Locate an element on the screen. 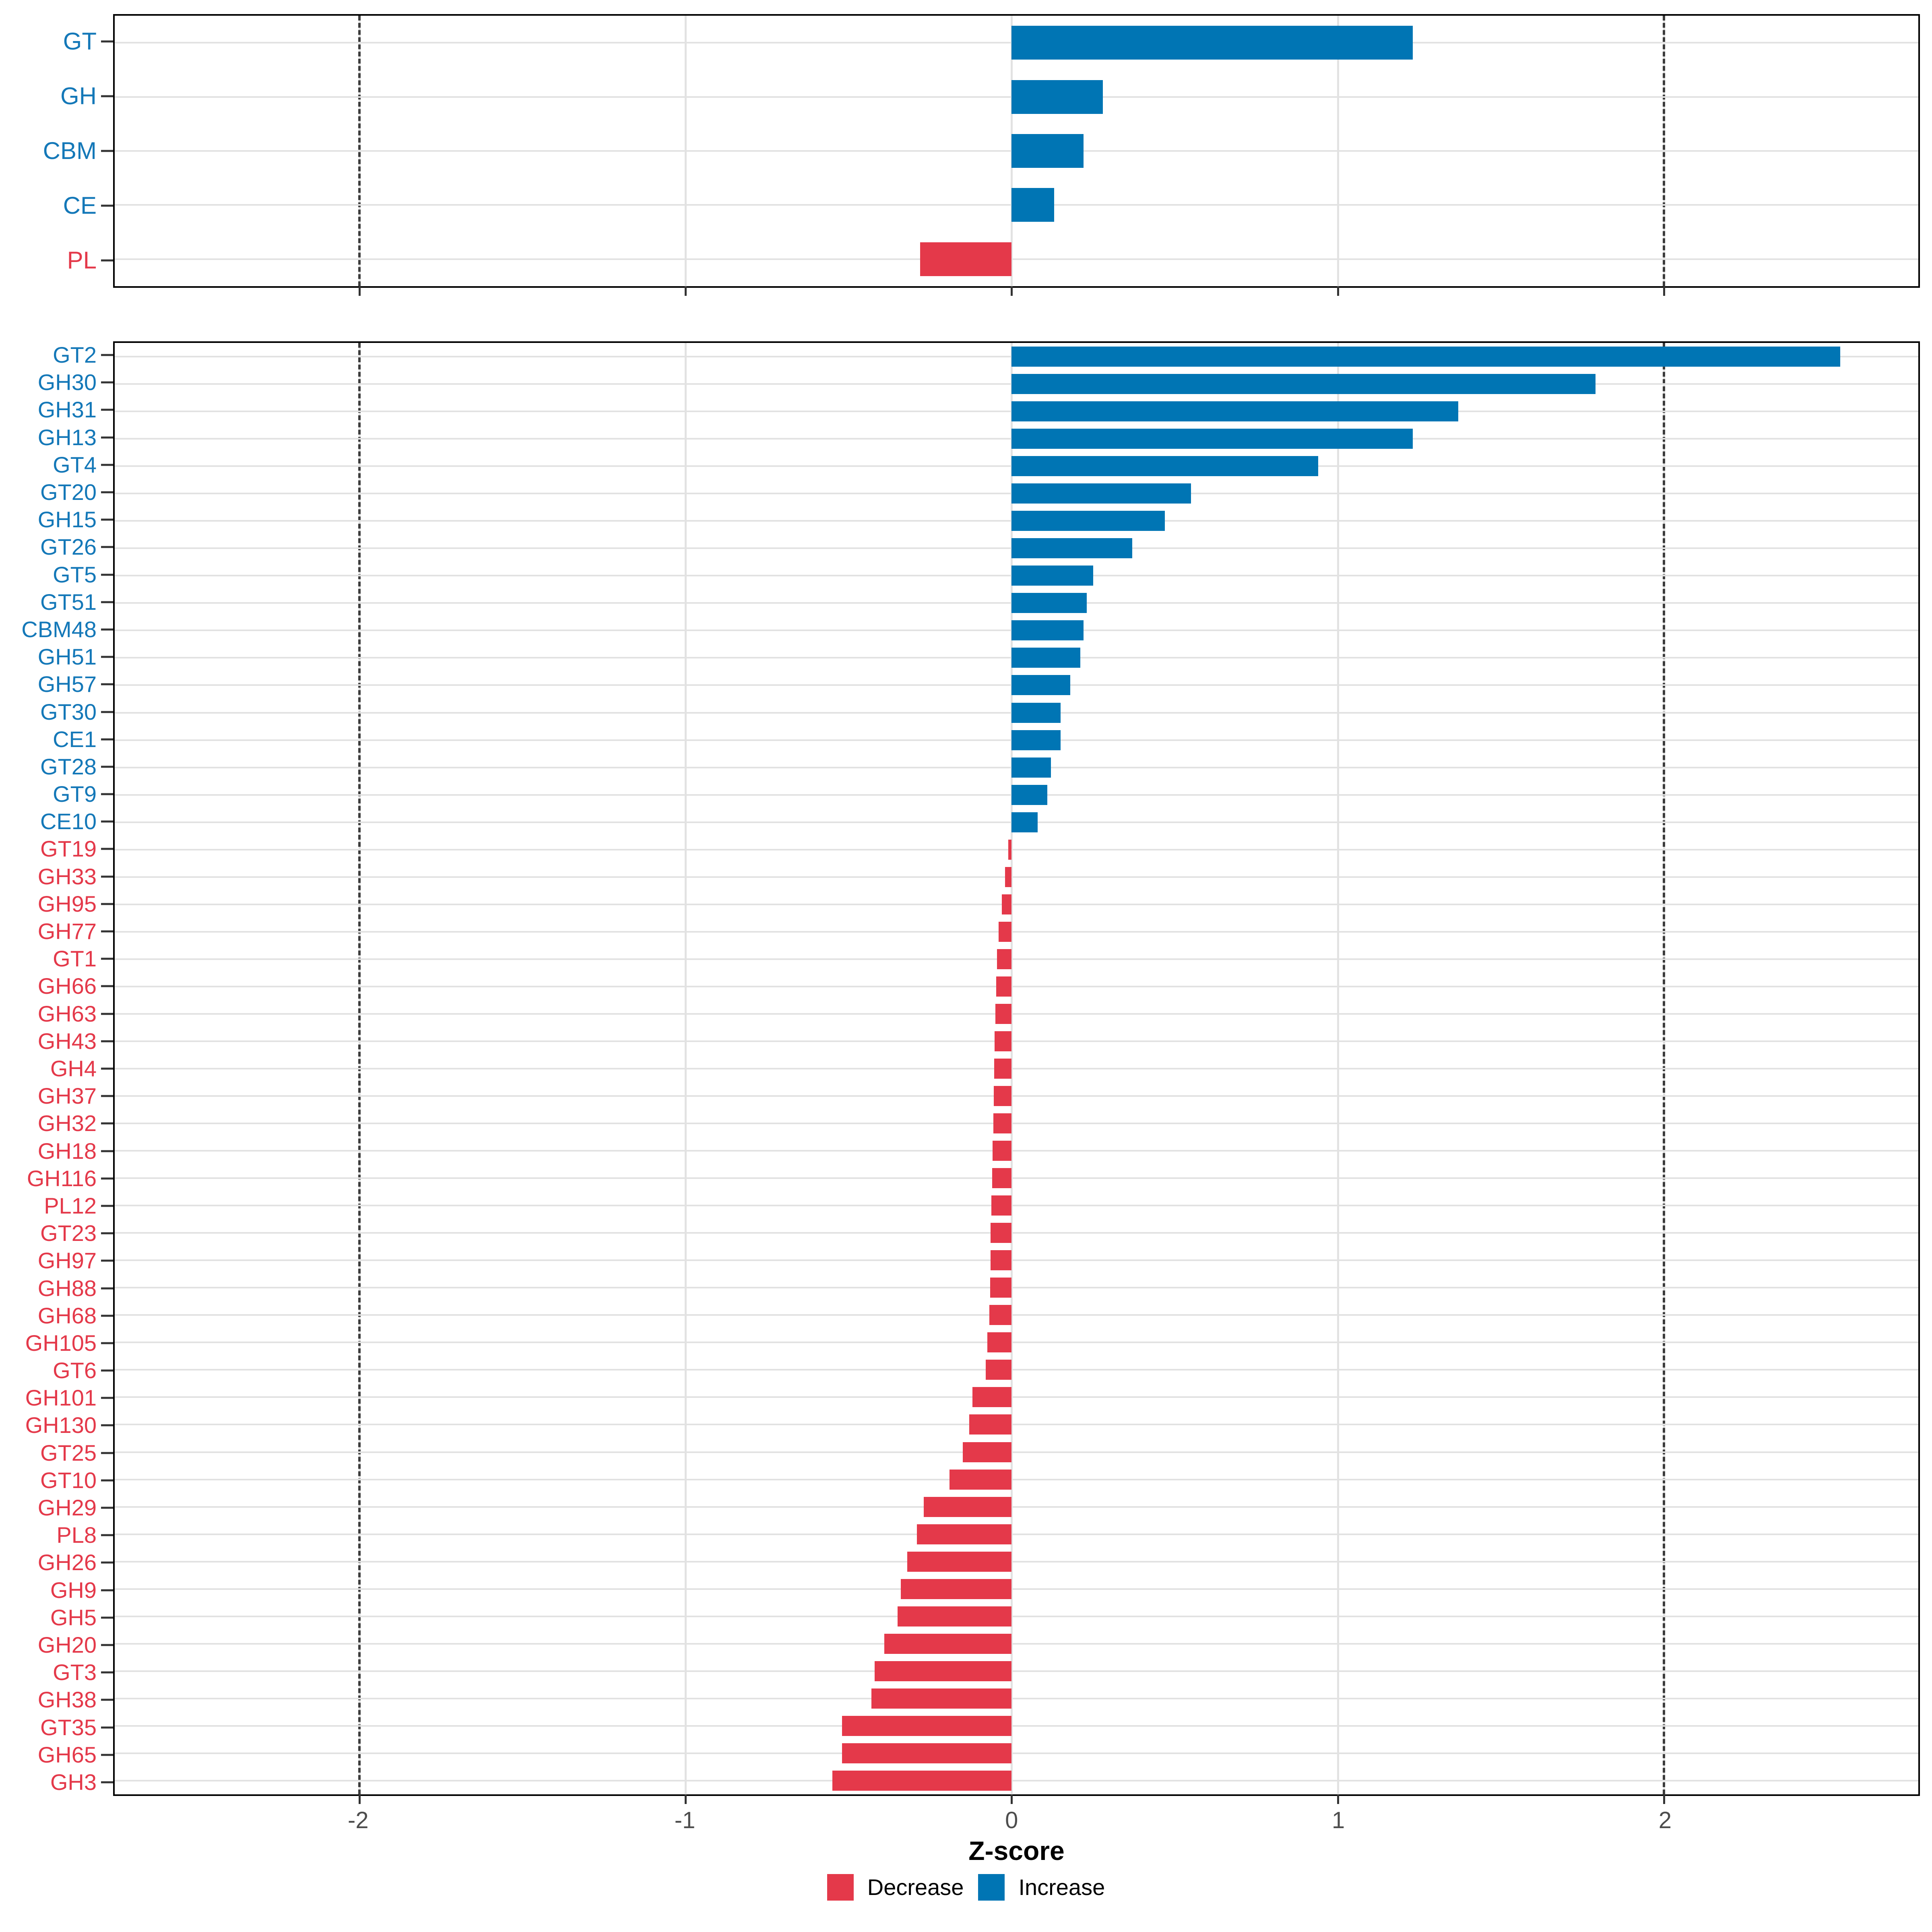 The width and height of the screenshot is (1932, 1932). y-label-GH57: GH57 is located at coordinates (67, 684).